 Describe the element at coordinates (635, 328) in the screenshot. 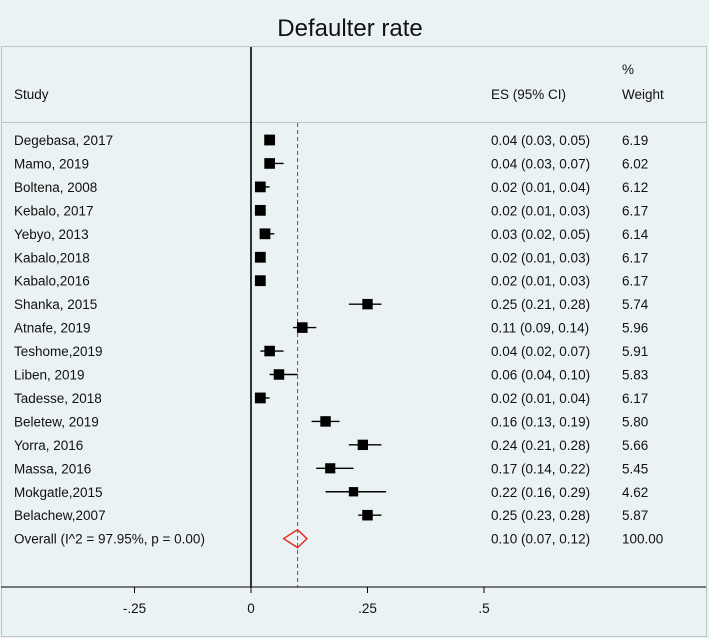

I see `study-weight: 5.96` at that location.